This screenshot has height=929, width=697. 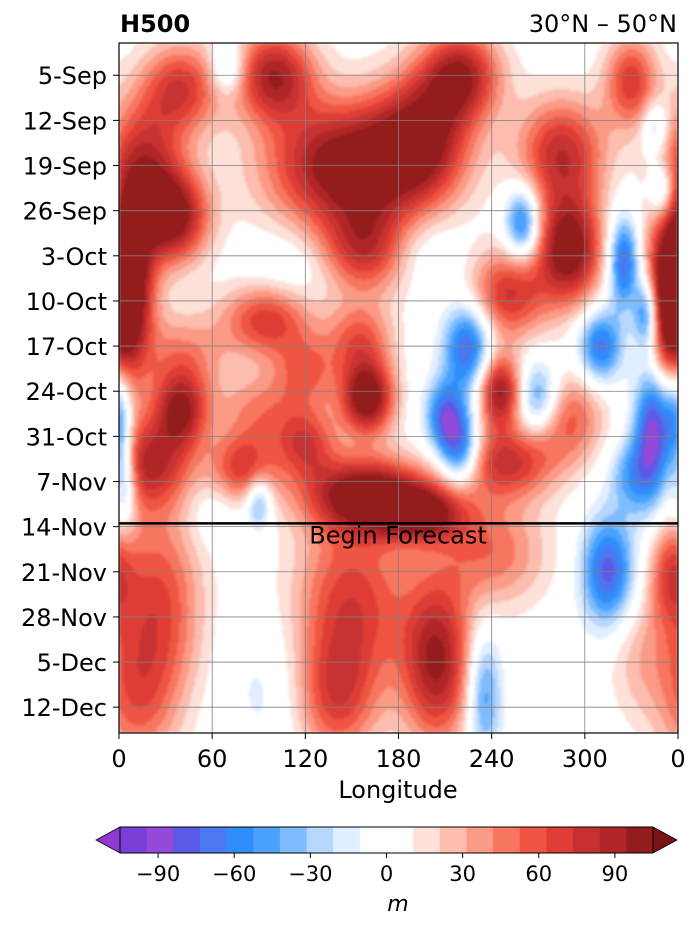 I want to click on x-tick-label-1: 60, so click(x=212, y=759).